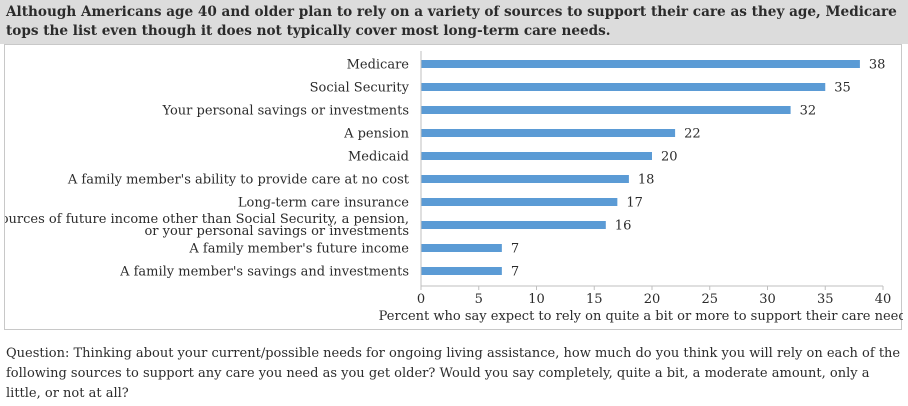  Describe the element at coordinates (669, 157) in the screenshot. I see `data-label: 20` at that location.